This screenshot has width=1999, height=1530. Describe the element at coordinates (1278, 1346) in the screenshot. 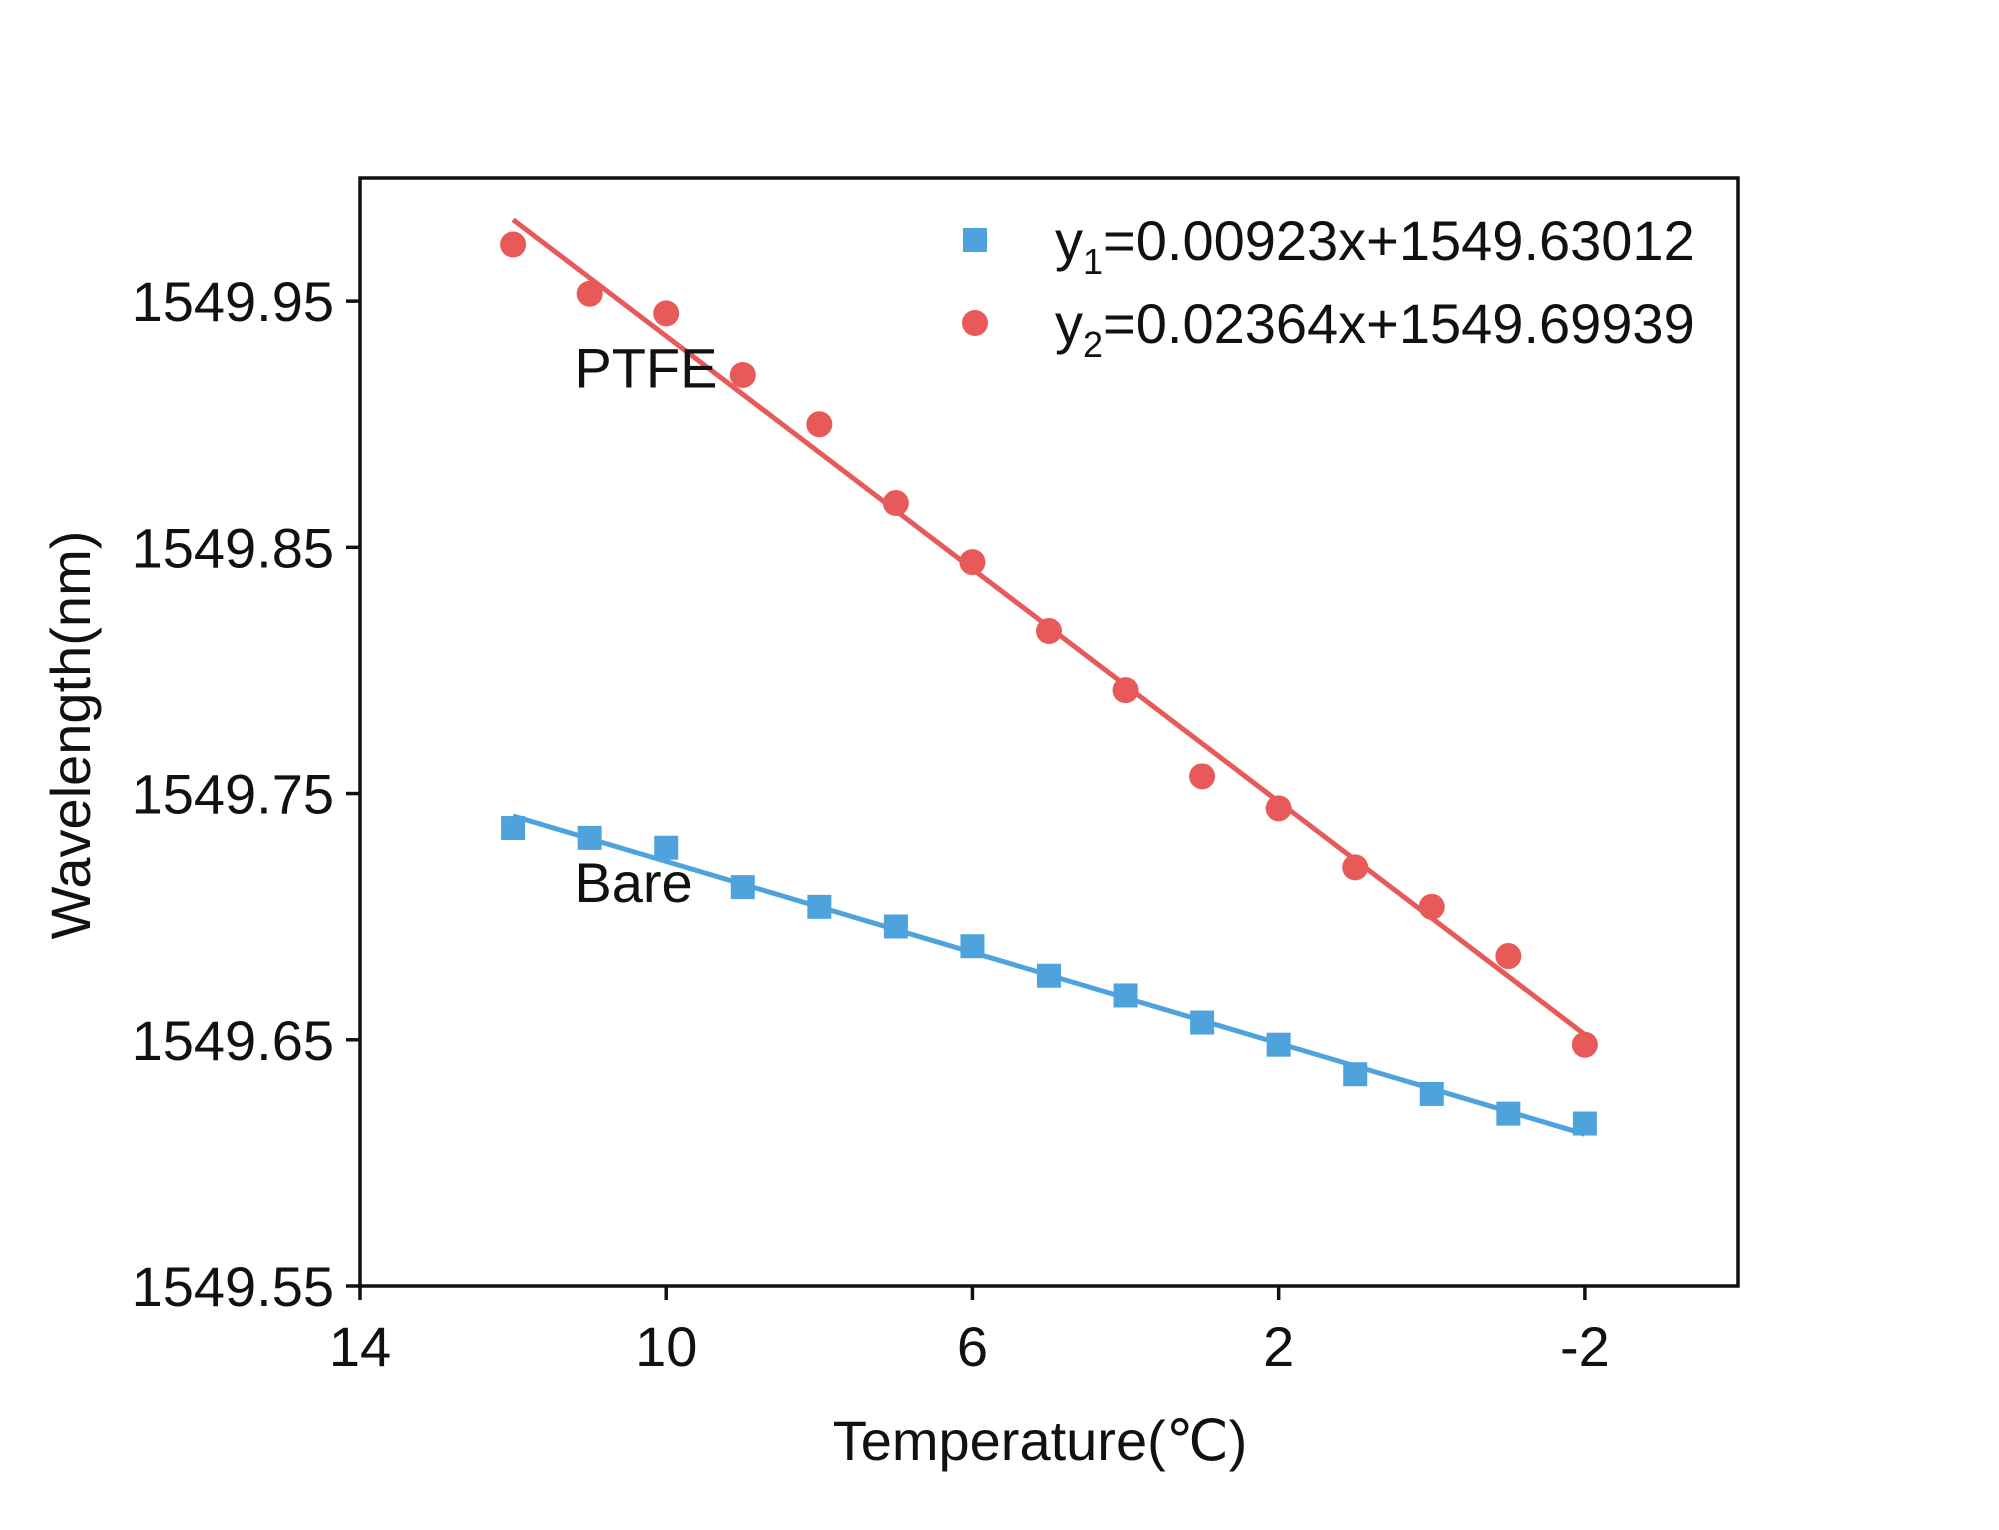

I see `x-tick-label: 2` at that location.